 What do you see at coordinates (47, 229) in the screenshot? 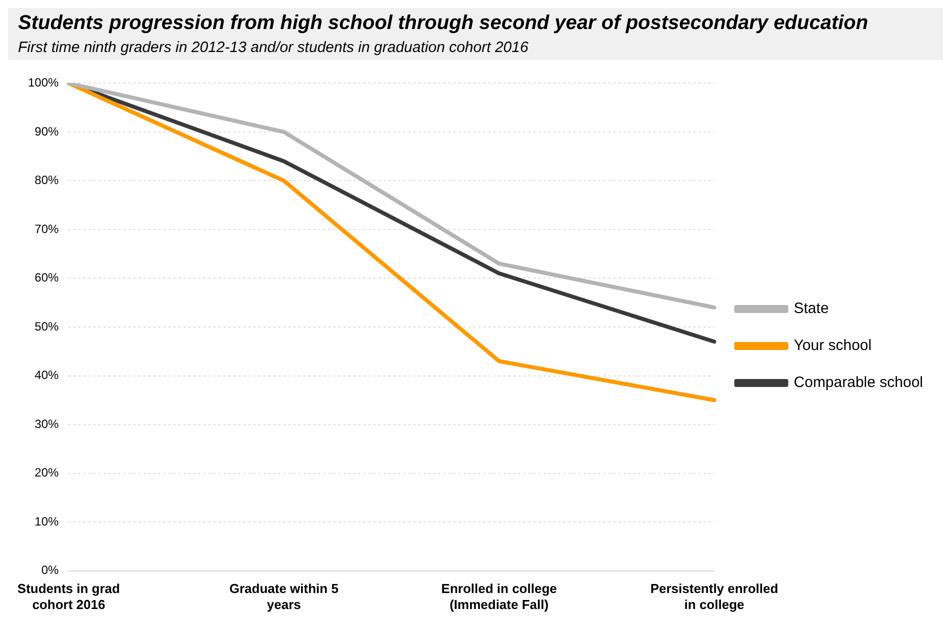
I see `y-tick-label: 70%` at bounding box center [47, 229].